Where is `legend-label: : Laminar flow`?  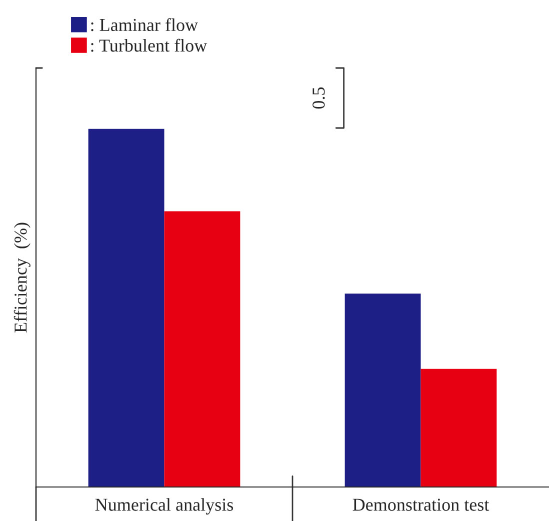 legend-label: : Laminar flow is located at coordinates (144, 25).